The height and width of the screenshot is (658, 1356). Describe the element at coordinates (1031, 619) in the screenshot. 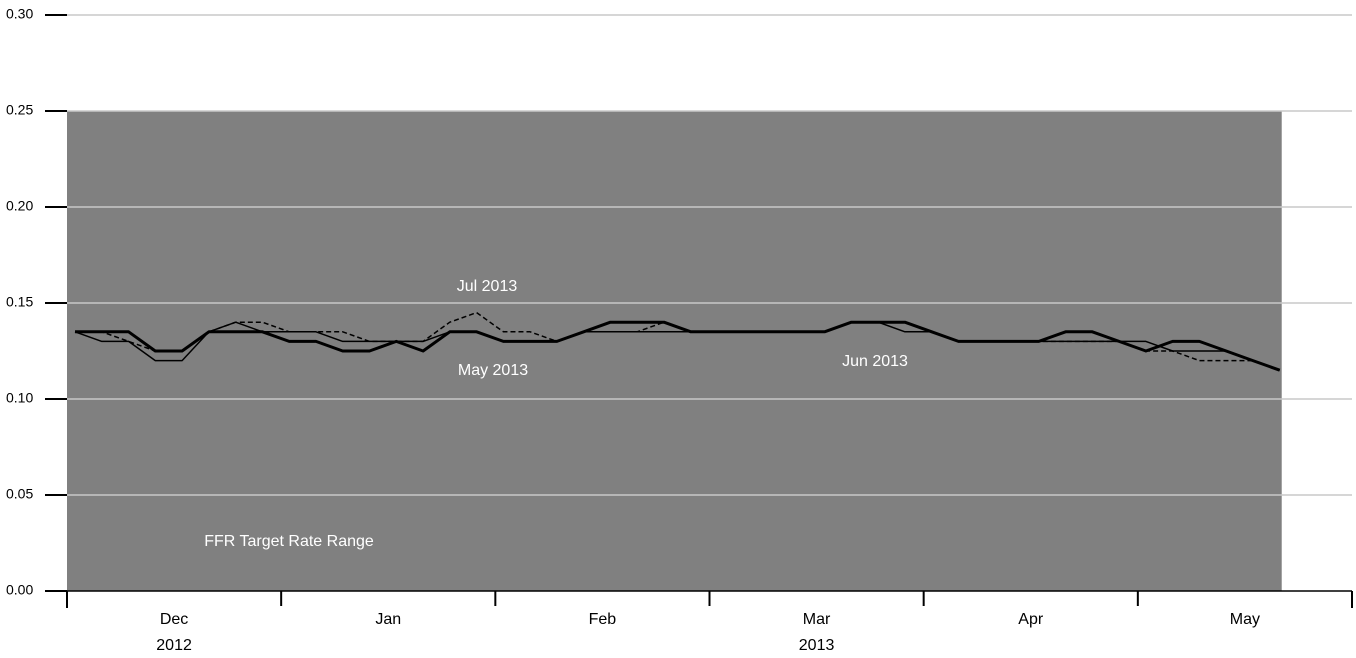

I see `x-tick-label: Apr` at that location.